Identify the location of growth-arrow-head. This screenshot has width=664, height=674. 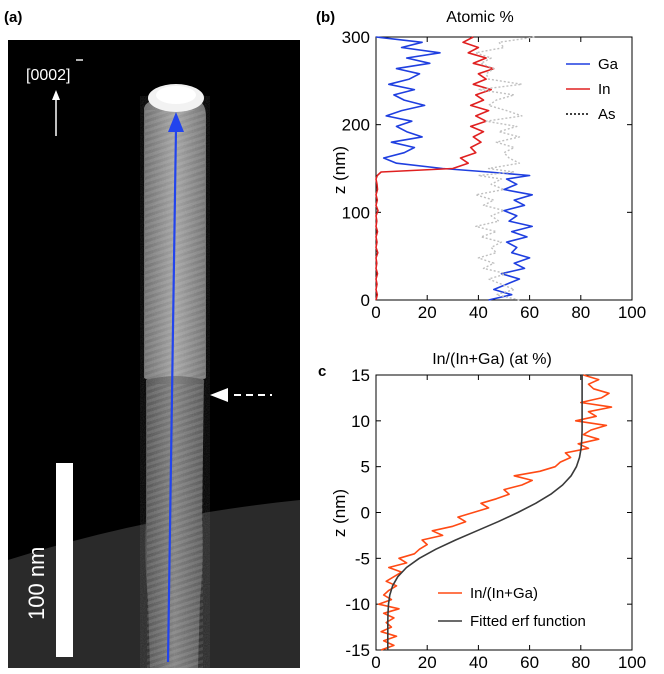
(176, 122).